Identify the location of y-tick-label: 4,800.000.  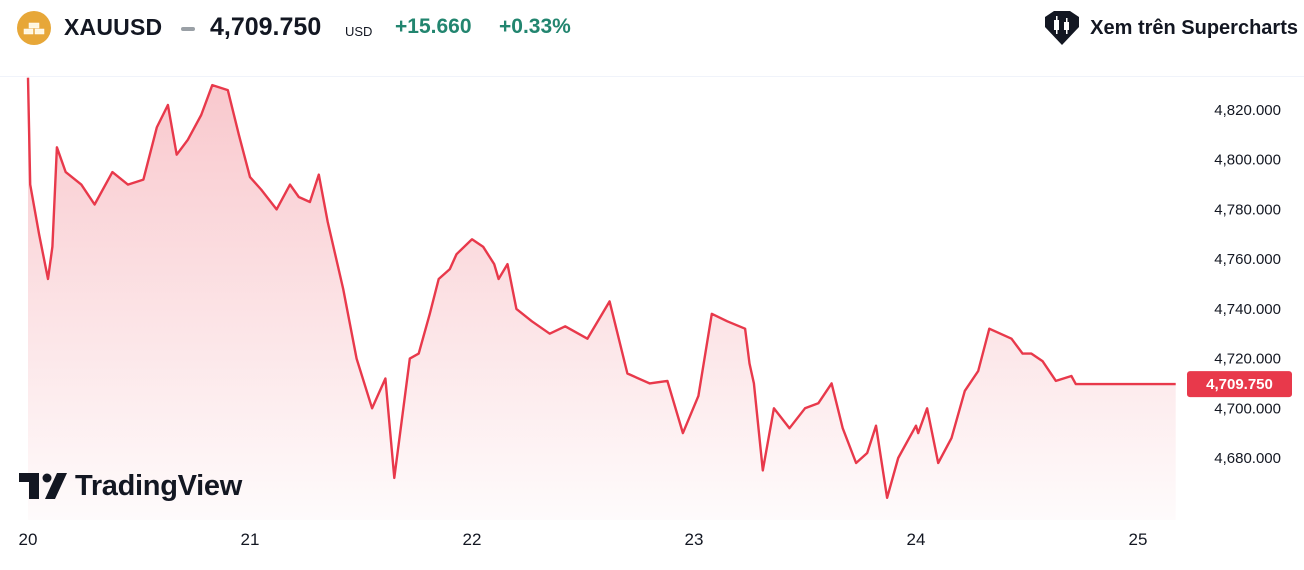
(1247, 160).